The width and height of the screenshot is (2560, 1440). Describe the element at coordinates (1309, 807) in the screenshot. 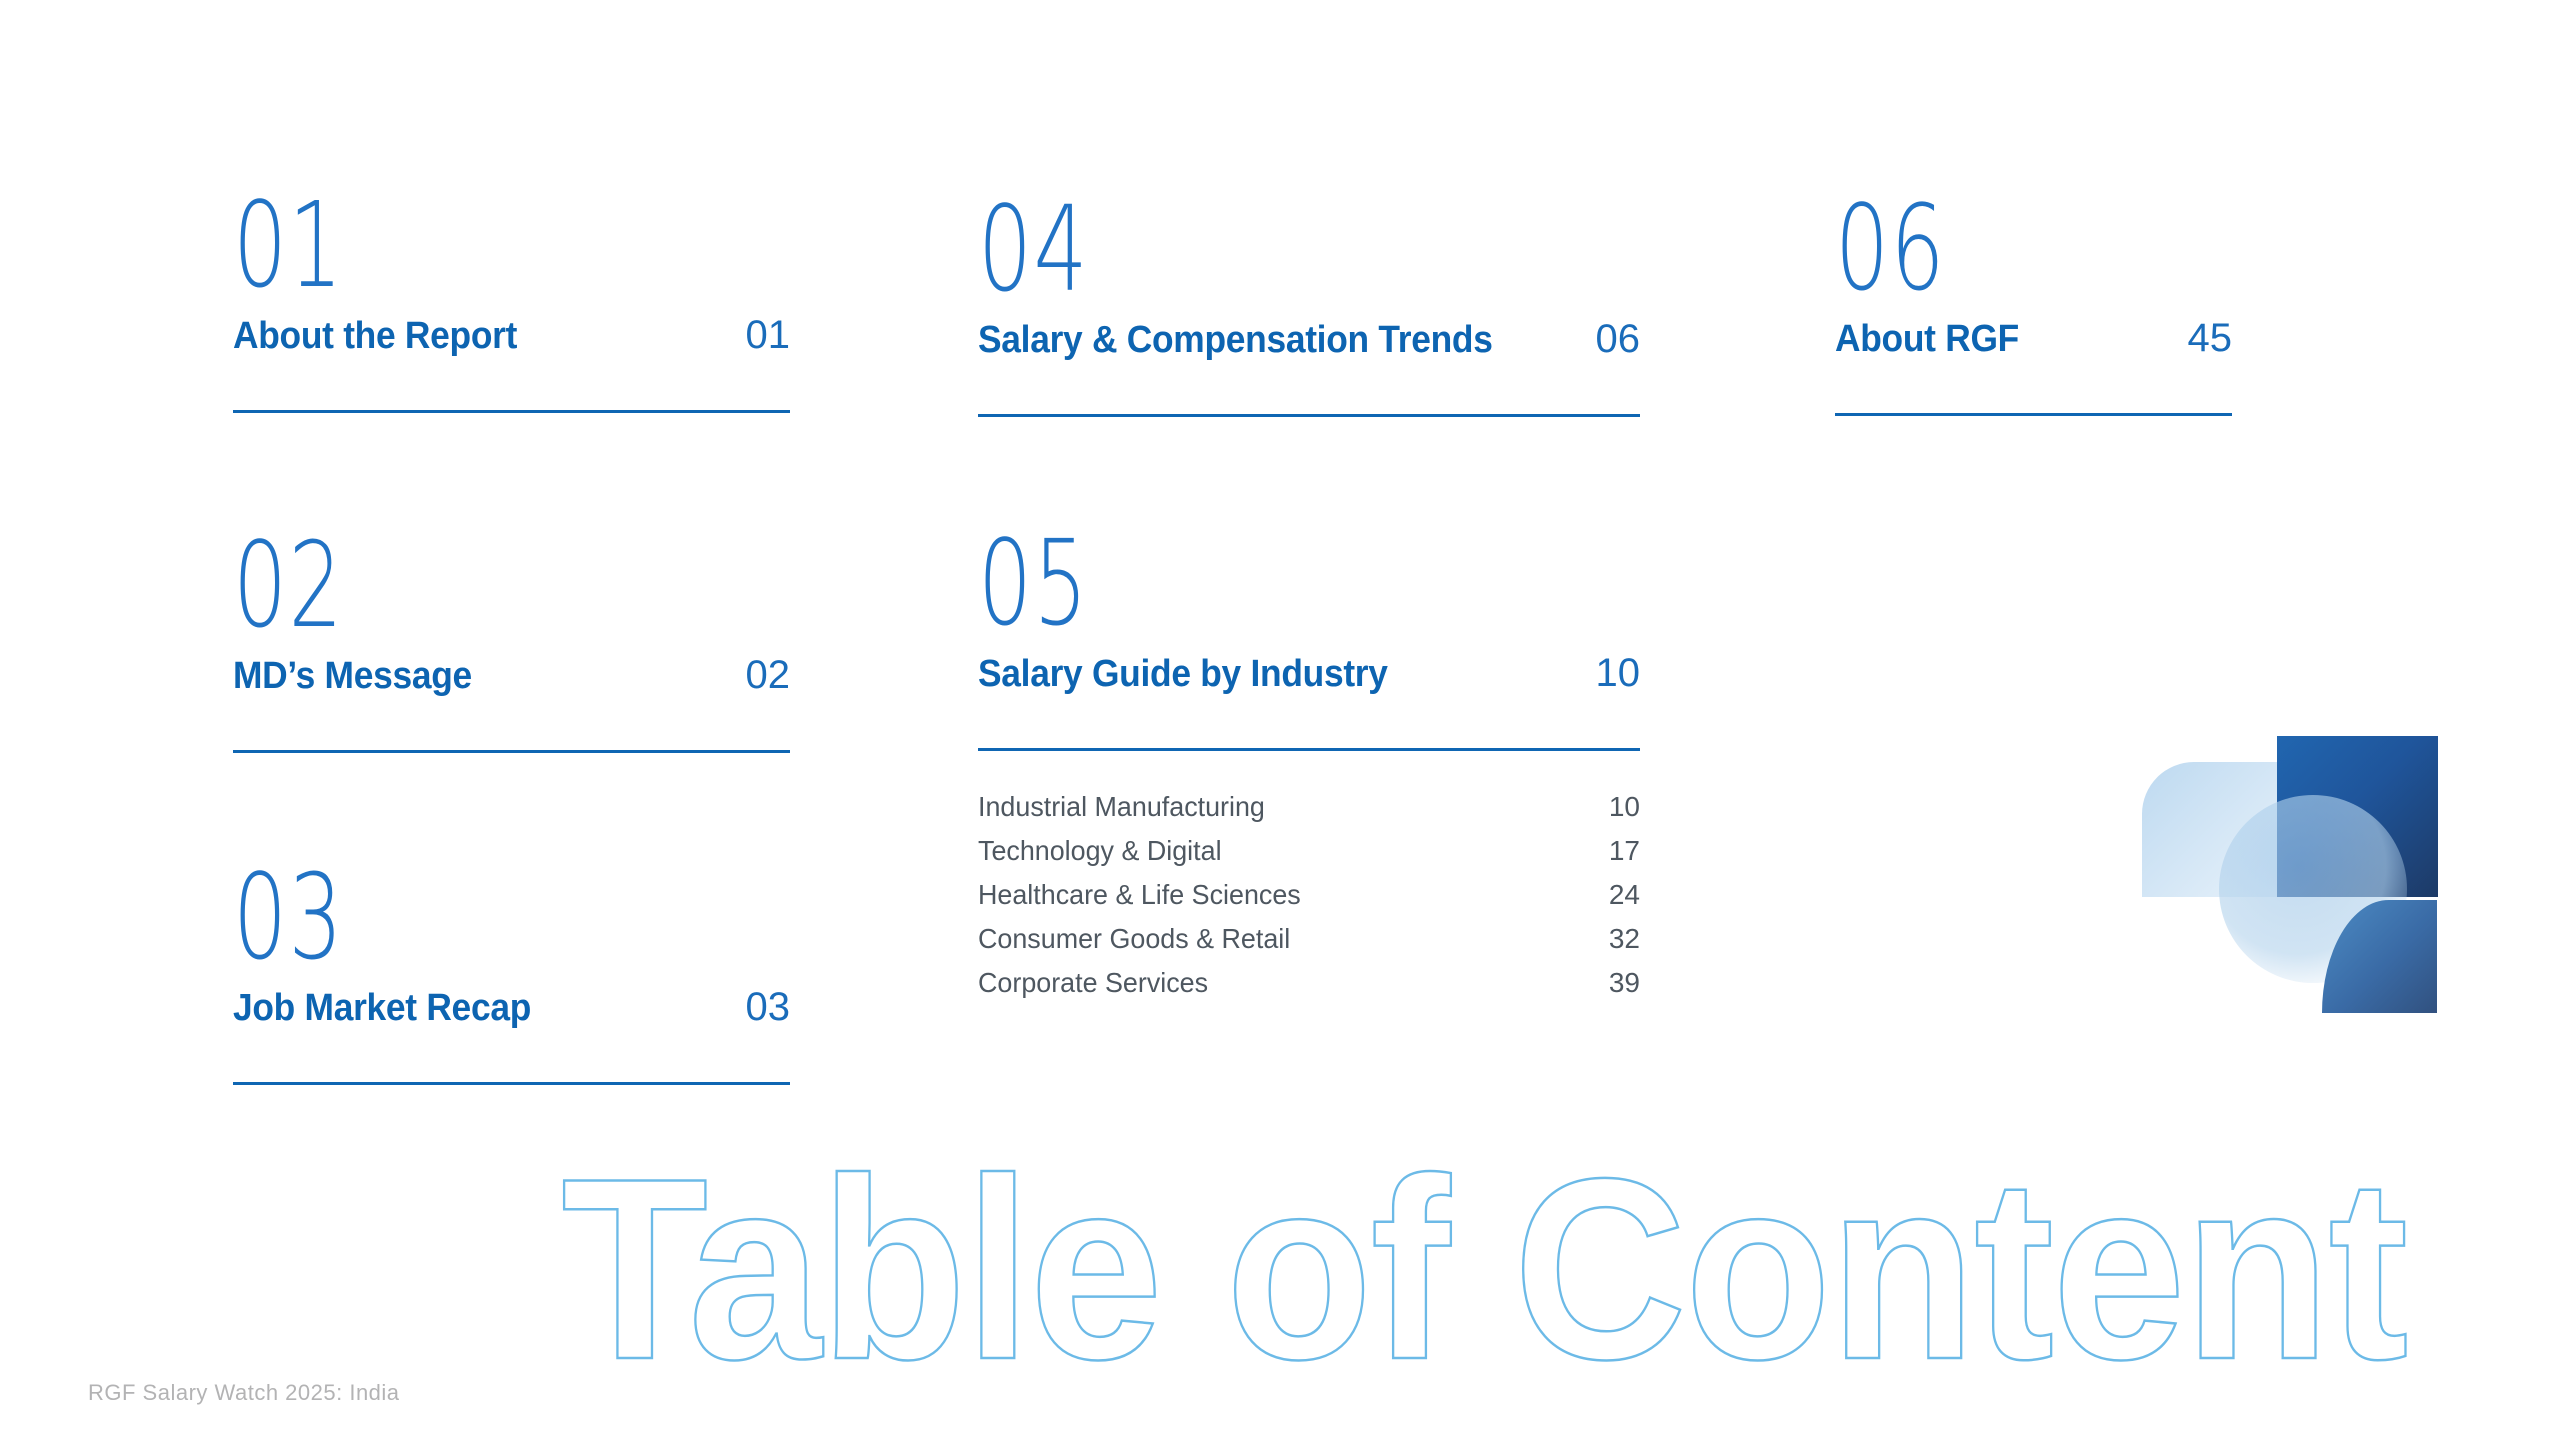

I see `toc-link-industrial-manufacturing: Industrial Manufacturing 10` at that location.